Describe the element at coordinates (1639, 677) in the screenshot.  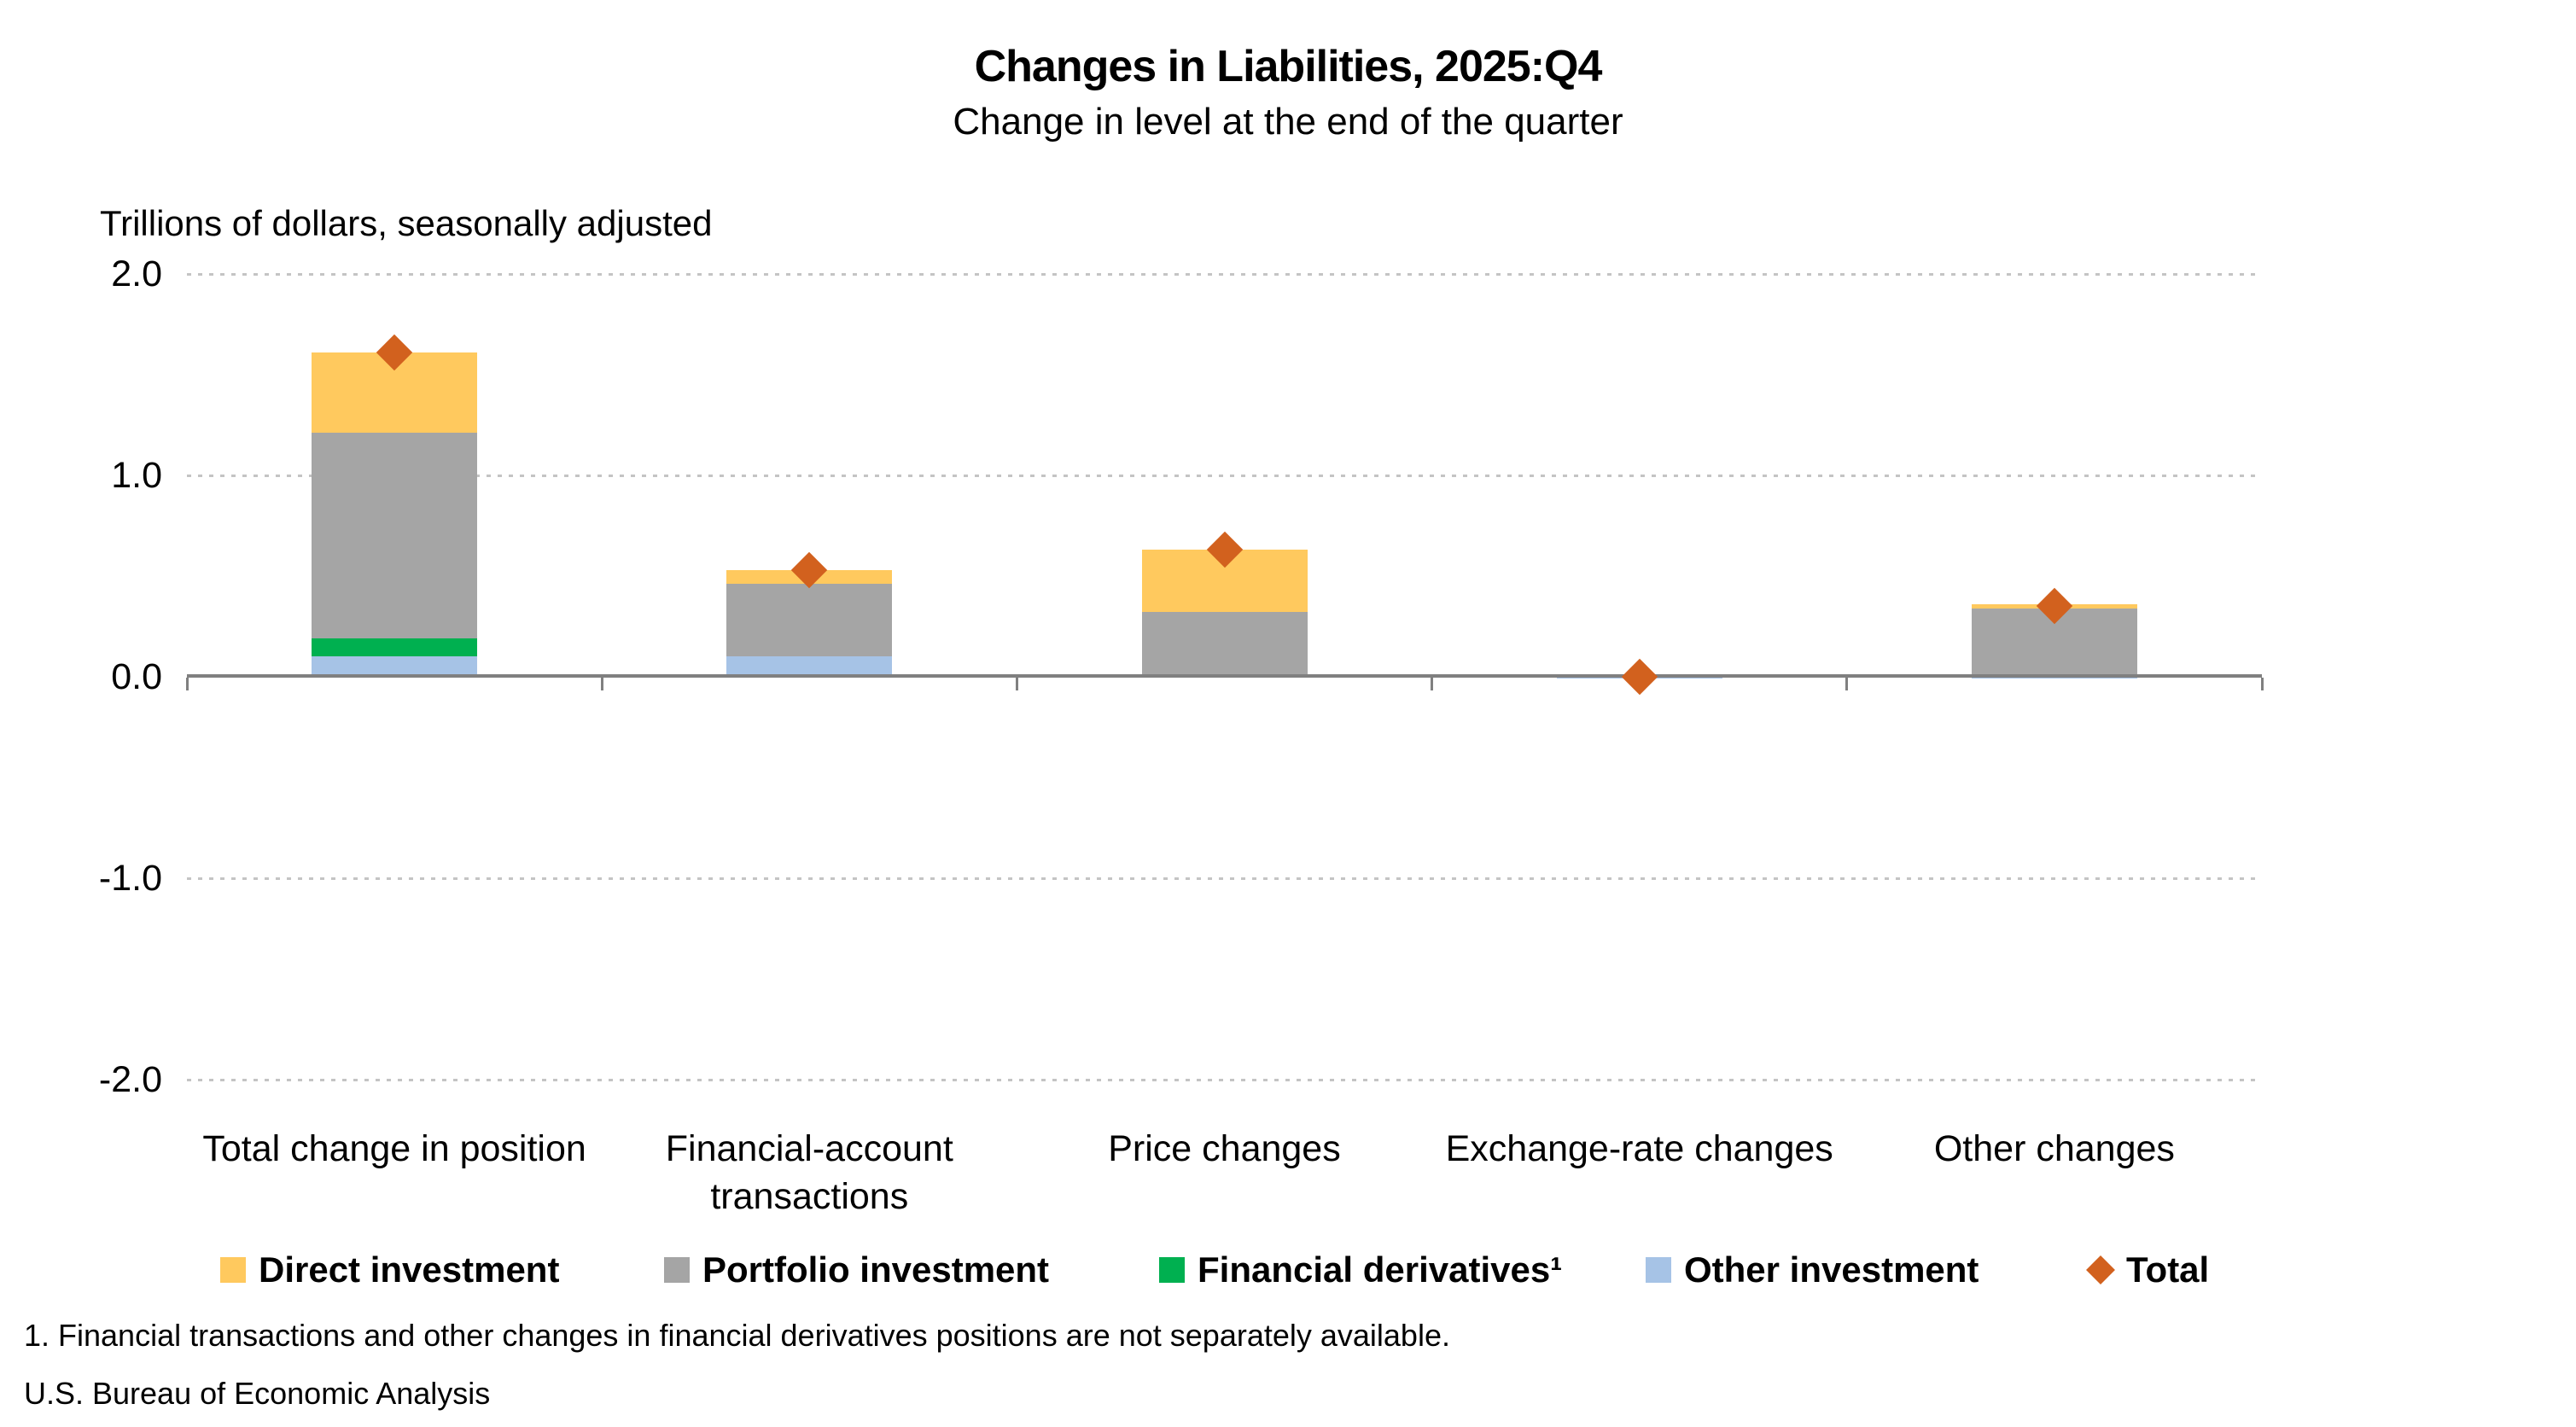
I see `total-marker` at that location.